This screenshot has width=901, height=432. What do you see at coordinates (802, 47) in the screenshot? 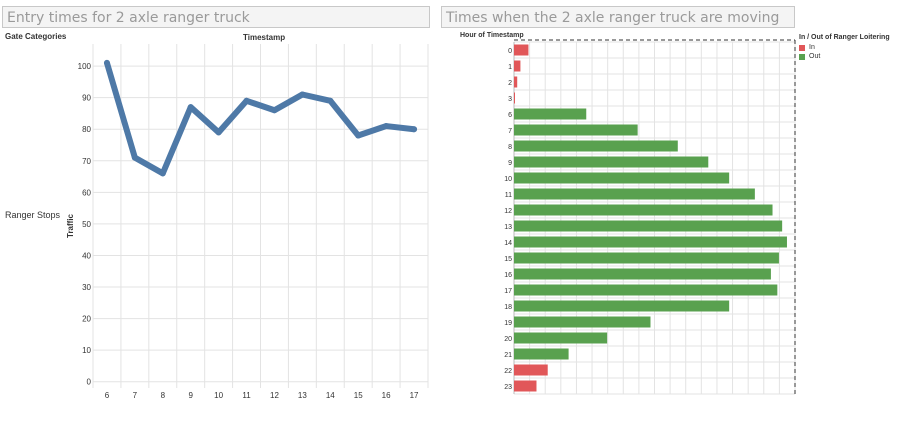
I see `legend-swatch-in` at bounding box center [802, 47].